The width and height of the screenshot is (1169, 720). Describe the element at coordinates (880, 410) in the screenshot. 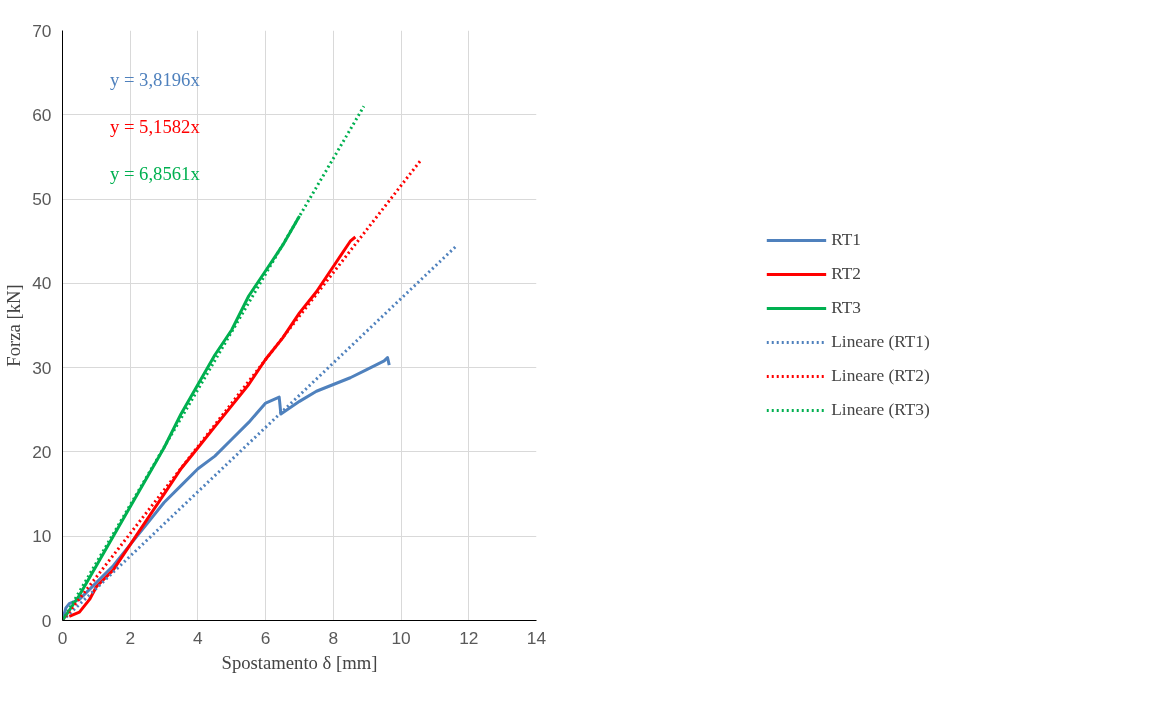

I see `legend-label: Lineare (RT3)` at that location.